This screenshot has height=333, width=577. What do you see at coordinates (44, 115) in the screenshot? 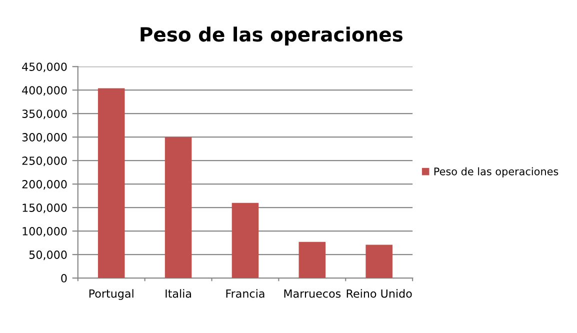
I see `y-tick-label: 350,000` at bounding box center [44, 115].